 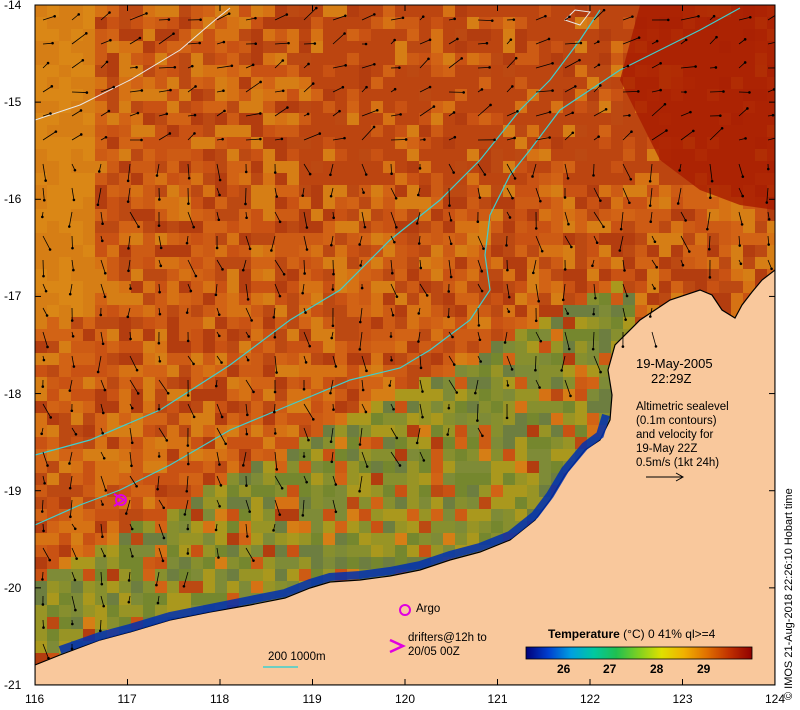 I want to click on drifter-symbol, so click(x=397, y=646).